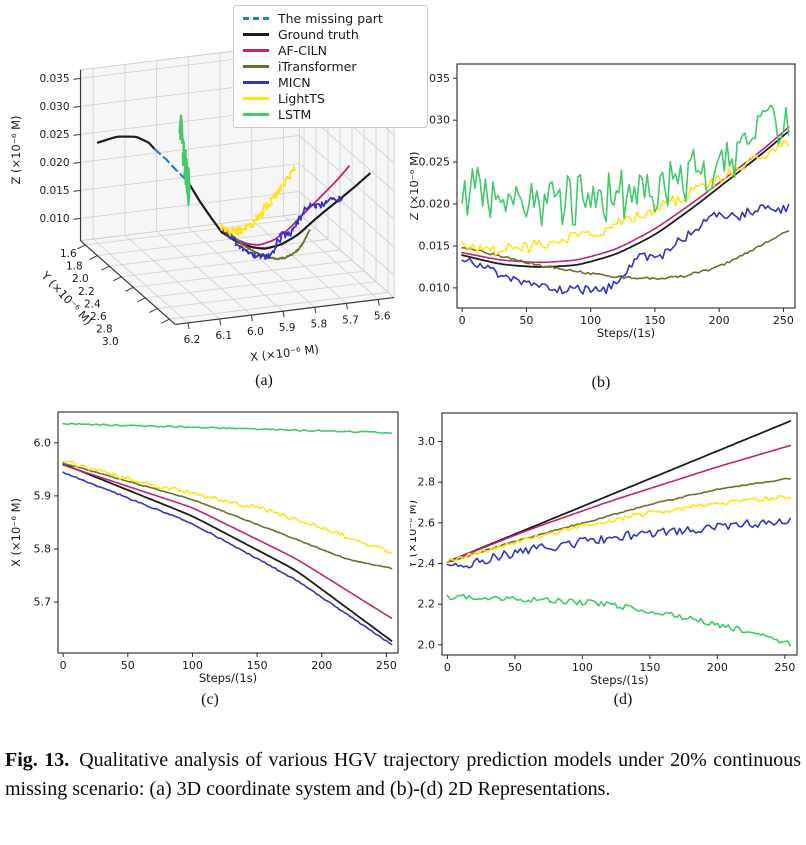  I want to click on y-tick-label: 2.4, so click(92, 304).